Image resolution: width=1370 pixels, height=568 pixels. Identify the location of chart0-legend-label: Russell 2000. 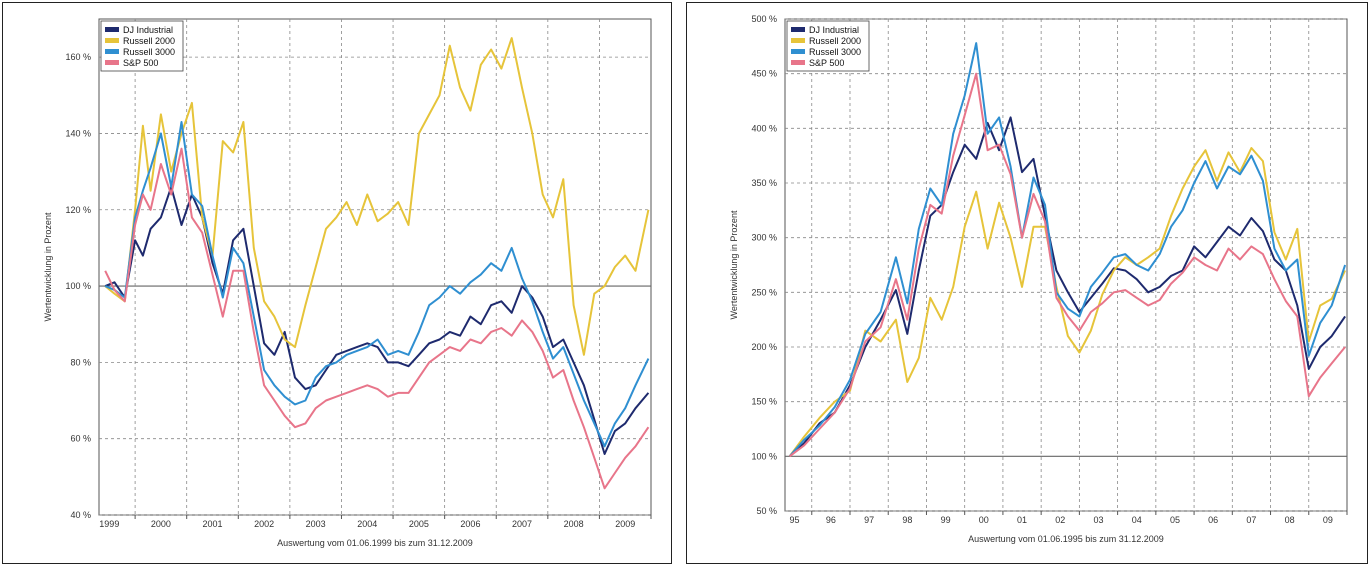
(149, 41).